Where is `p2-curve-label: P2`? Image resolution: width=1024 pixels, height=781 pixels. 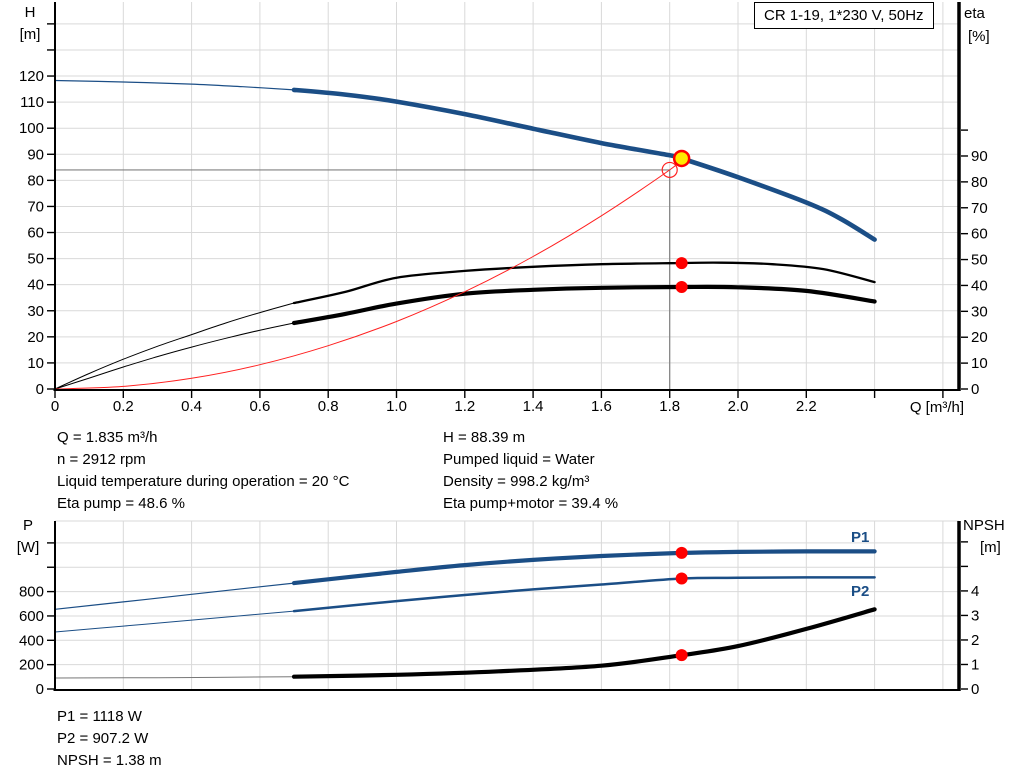 p2-curve-label: P2 is located at coordinates (860, 591).